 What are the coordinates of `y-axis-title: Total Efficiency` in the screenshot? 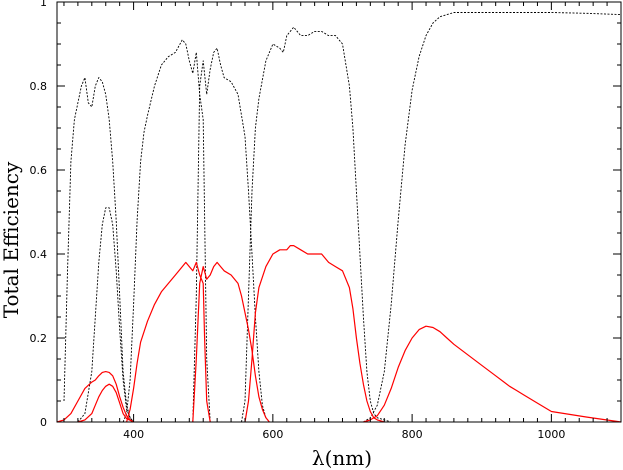 It's located at (11, 239).